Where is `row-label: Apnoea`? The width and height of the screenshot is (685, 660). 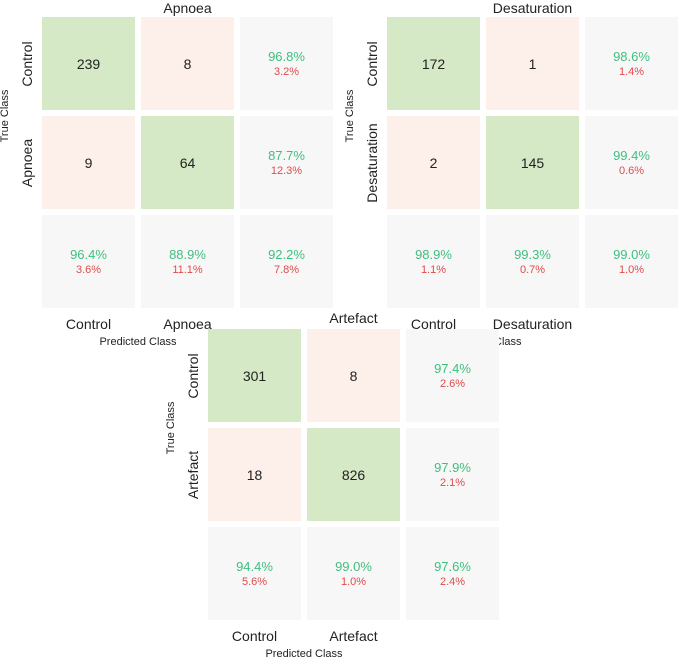 row-label: Apnoea is located at coordinates (27, 162).